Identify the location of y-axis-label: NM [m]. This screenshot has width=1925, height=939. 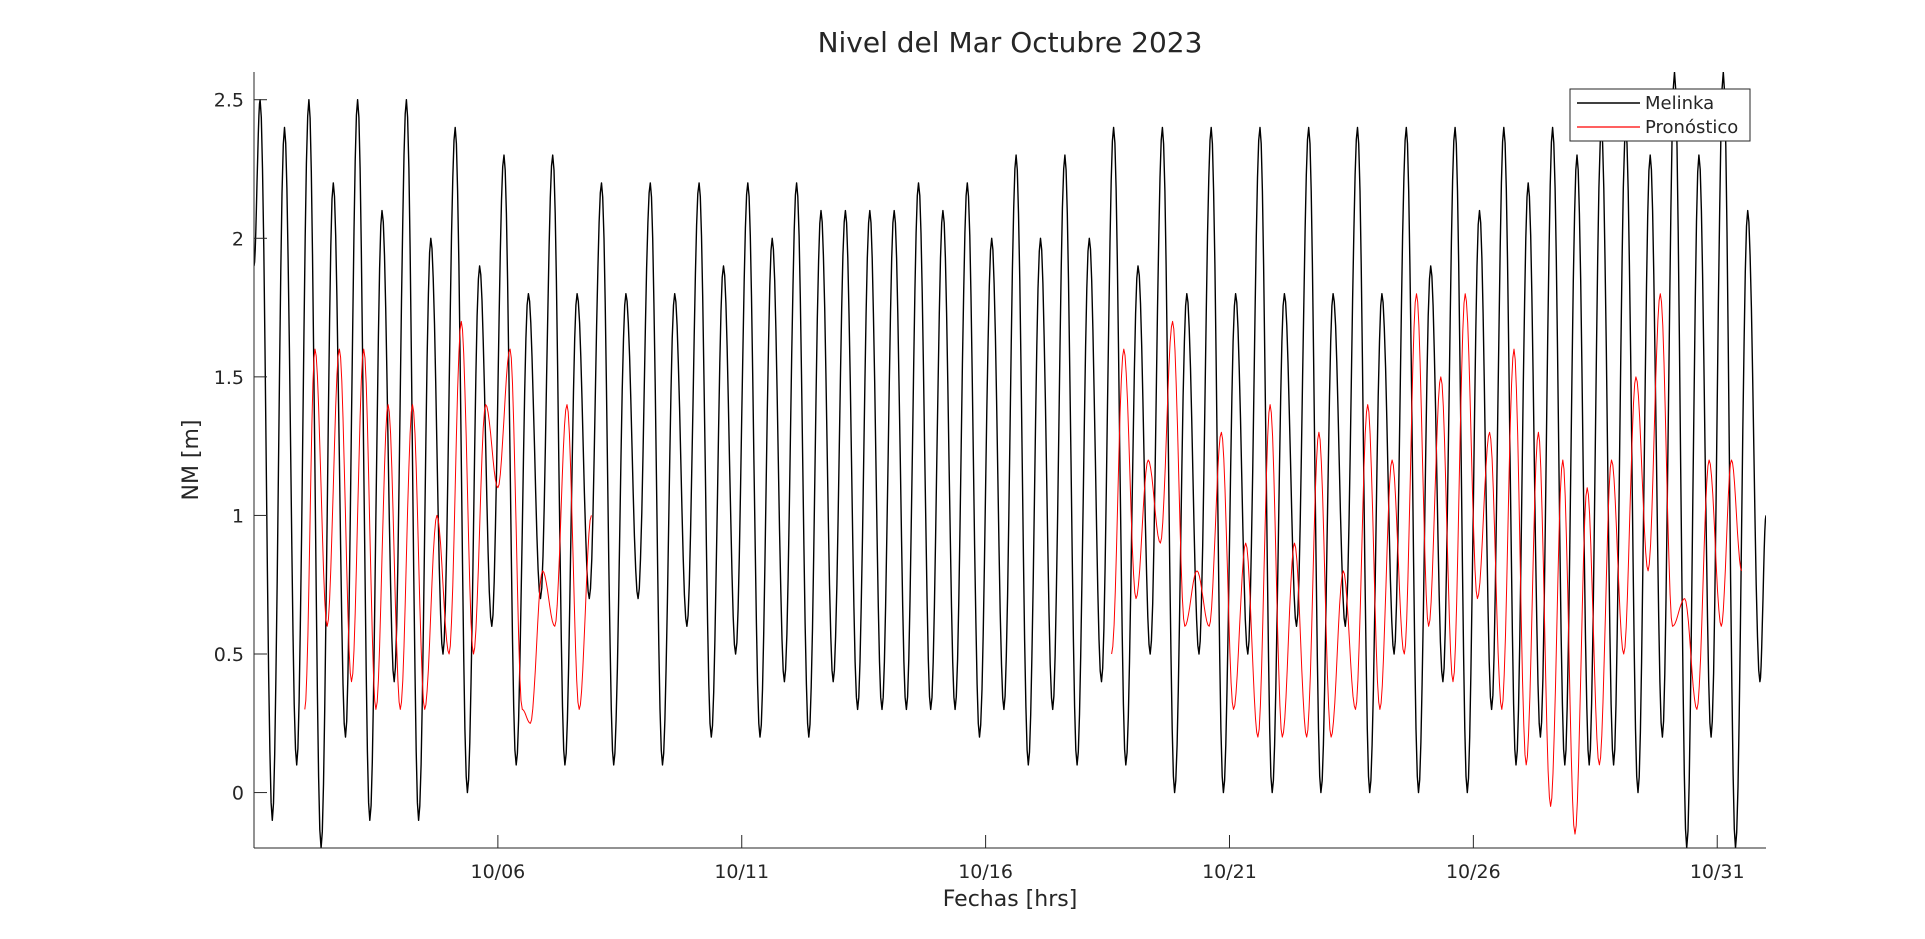
(191, 459).